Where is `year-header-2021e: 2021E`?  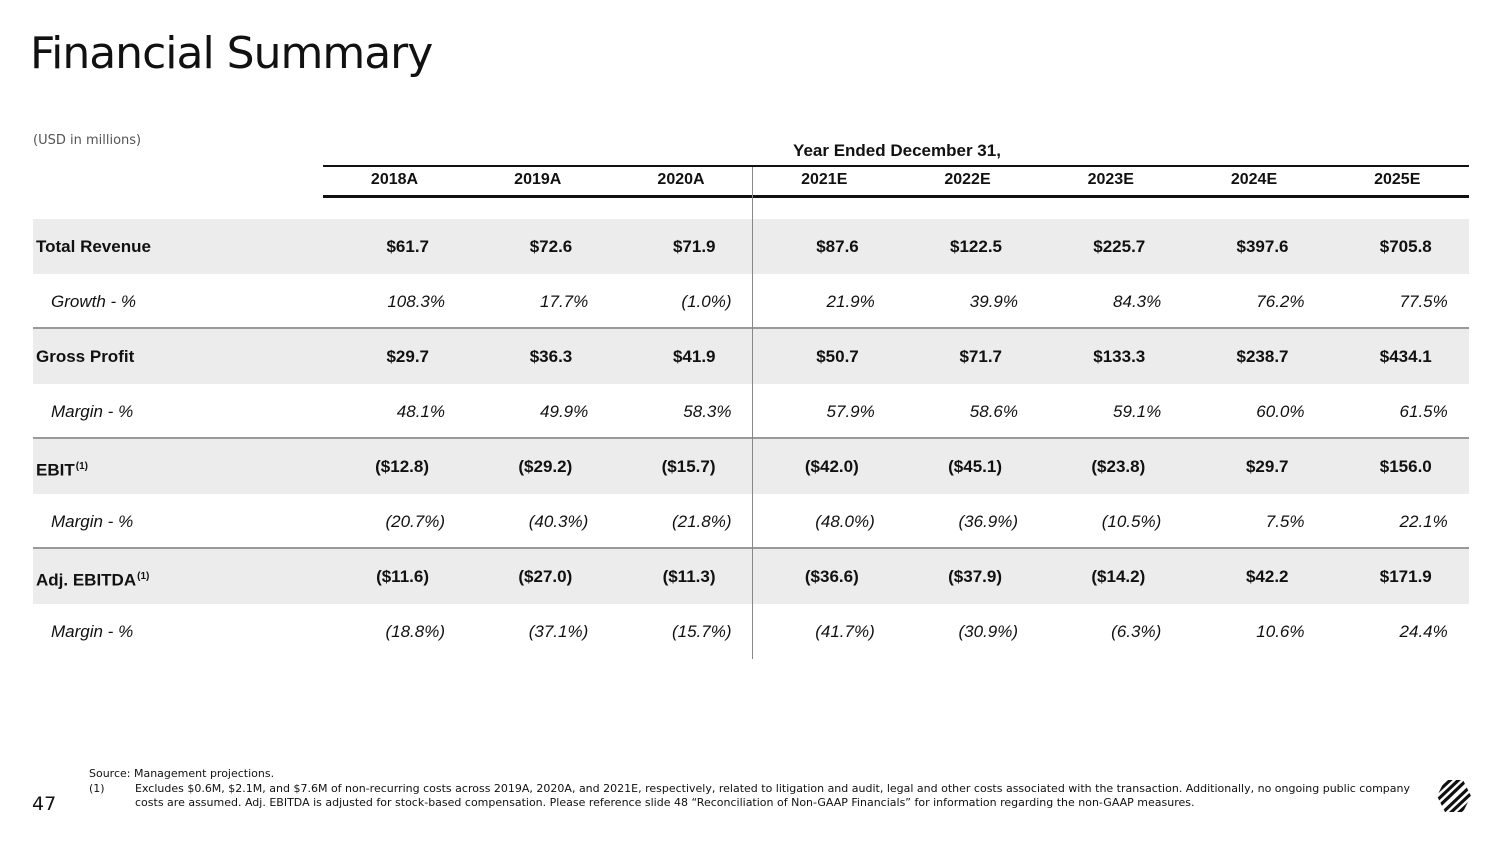
year-header-2021e: 2021E is located at coordinates (824, 179).